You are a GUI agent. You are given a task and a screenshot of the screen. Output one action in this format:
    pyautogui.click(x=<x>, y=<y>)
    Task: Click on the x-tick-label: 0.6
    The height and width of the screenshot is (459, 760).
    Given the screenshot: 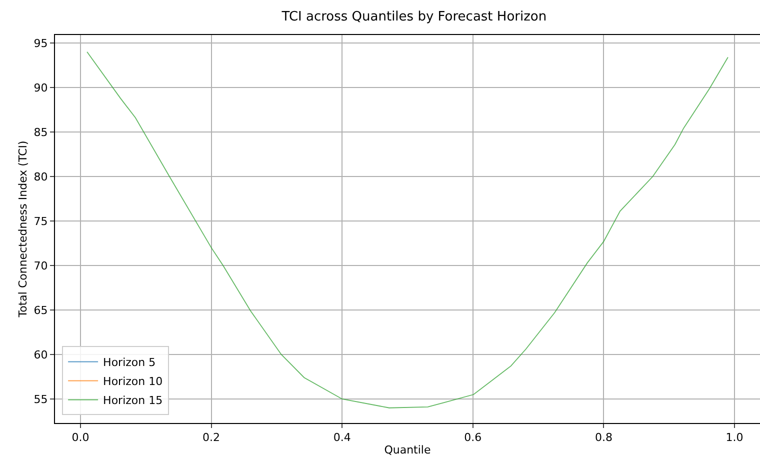 What is the action you would take?
    pyautogui.click(x=473, y=437)
    